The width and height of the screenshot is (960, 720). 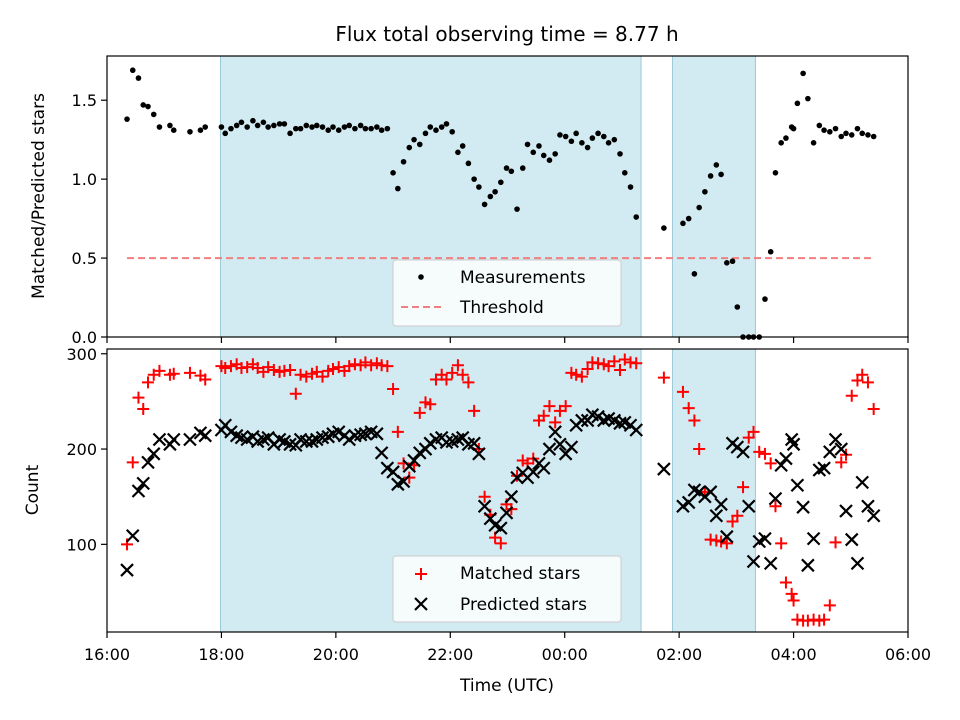 I want to click on legend-predicted-label: Predicted stars, so click(x=523, y=605).